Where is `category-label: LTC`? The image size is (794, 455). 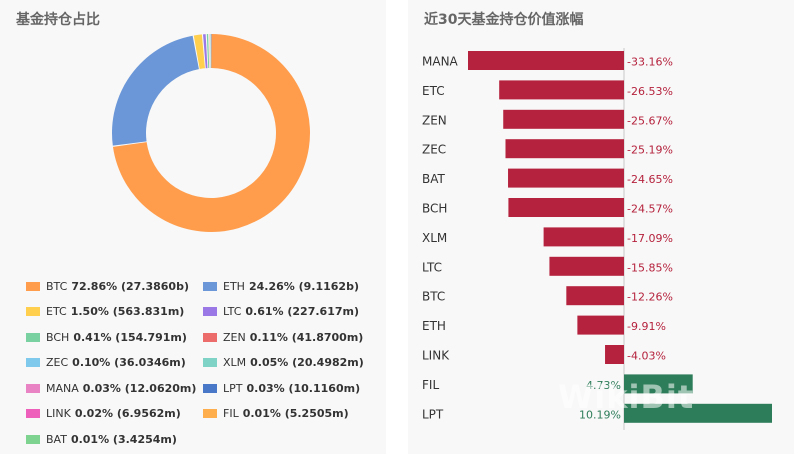
category-label: LTC is located at coordinates (432, 267).